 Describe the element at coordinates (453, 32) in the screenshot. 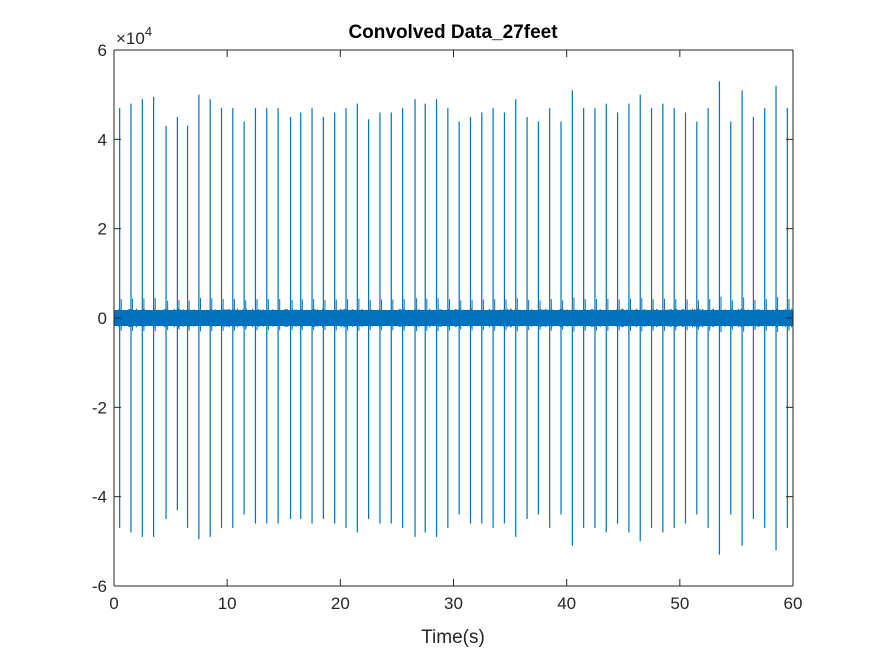

I see `chart-title: Convolved Data_27feet` at that location.